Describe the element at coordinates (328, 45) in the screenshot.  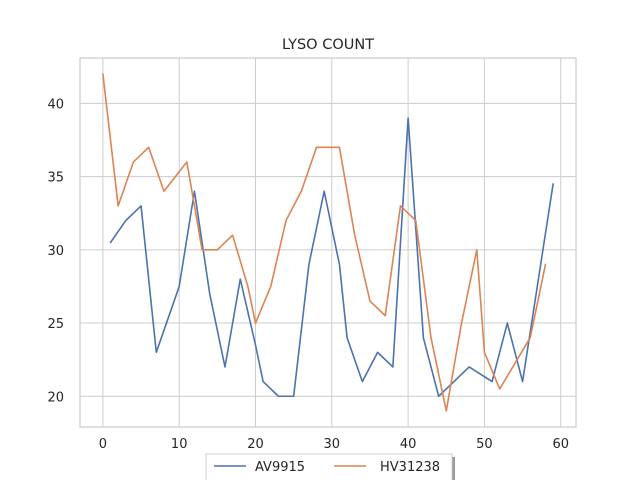
I see `chart-title: LYSO COUNT` at that location.